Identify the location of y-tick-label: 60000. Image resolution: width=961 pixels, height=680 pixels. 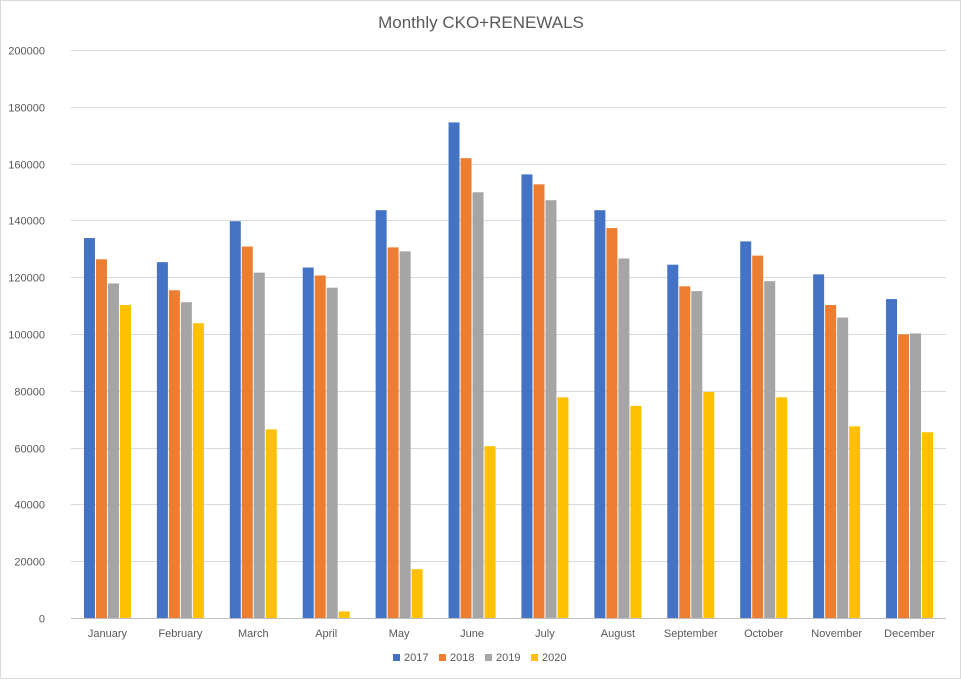
(29, 450).